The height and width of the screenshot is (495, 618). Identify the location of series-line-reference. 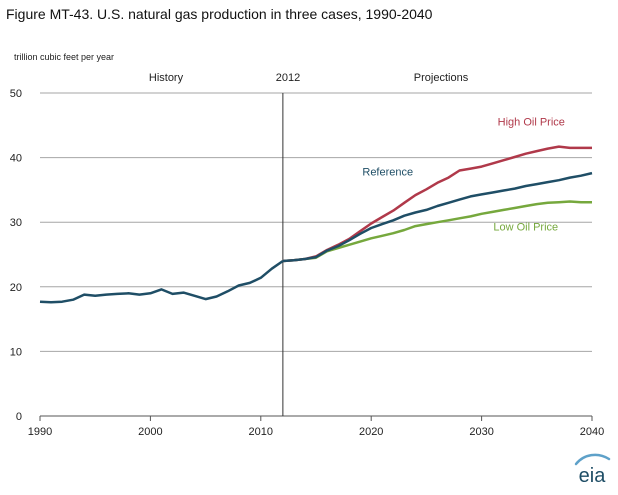
(437, 217).